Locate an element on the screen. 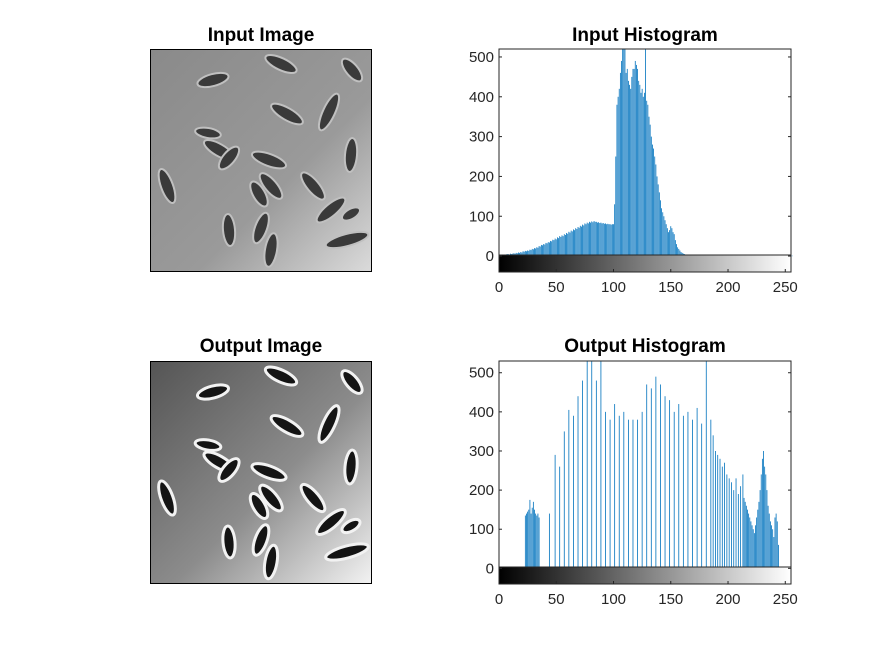 Image resolution: width=875 pixels, height=656 pixels. x-tick-label: 250 is located at coordinates (785, 599).